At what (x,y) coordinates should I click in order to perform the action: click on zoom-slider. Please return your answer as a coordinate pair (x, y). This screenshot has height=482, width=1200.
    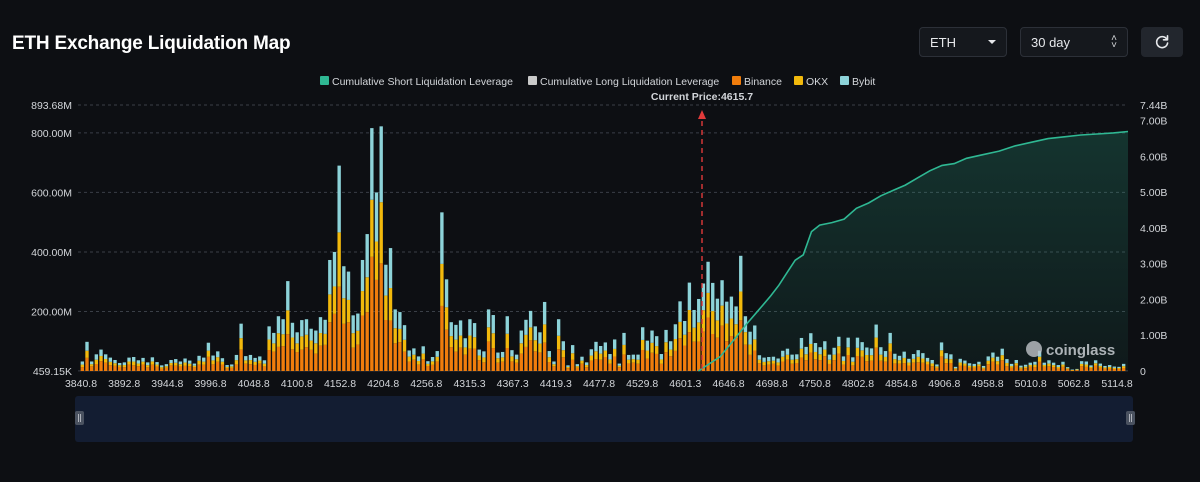
    Looking at the image, I should click on (605, 419).